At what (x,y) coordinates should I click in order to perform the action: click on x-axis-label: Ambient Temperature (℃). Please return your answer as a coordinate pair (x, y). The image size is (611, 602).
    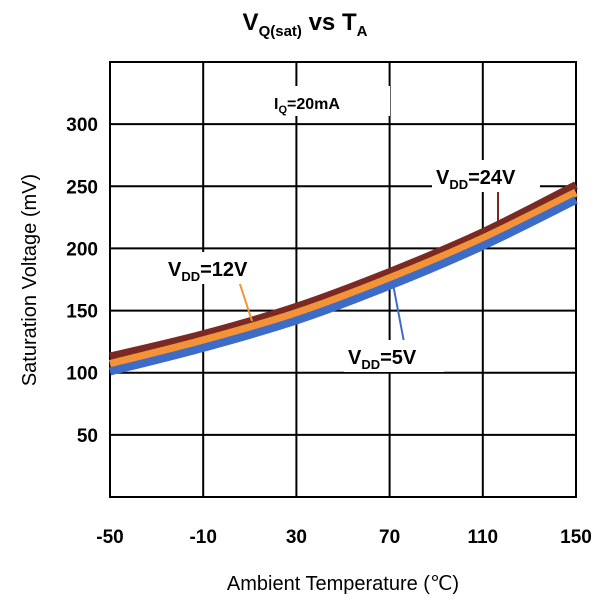
    Looking at the image, I should click on (343, 584).